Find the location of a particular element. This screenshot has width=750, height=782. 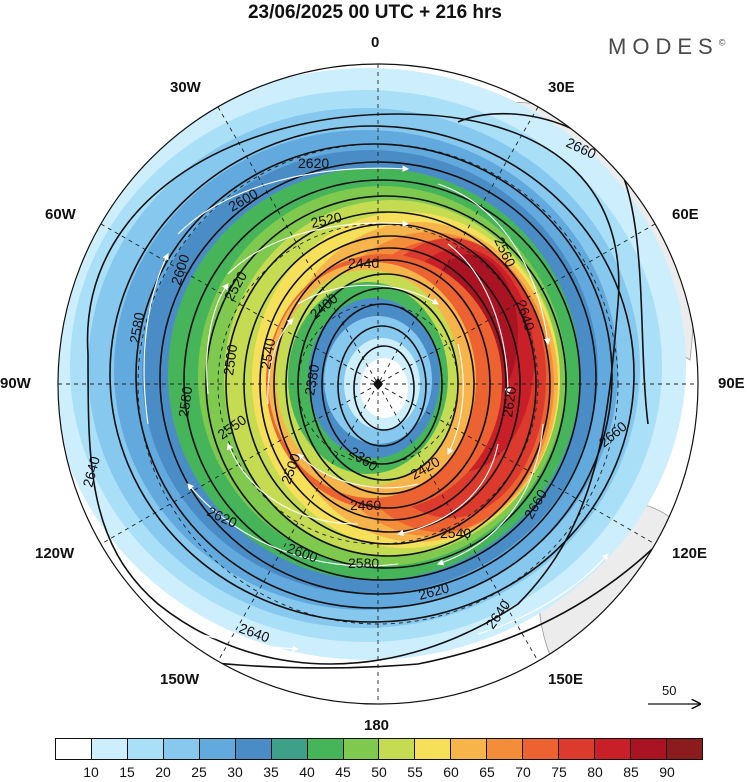

colorbar-label: 60 is located at coordinates (451, 772).